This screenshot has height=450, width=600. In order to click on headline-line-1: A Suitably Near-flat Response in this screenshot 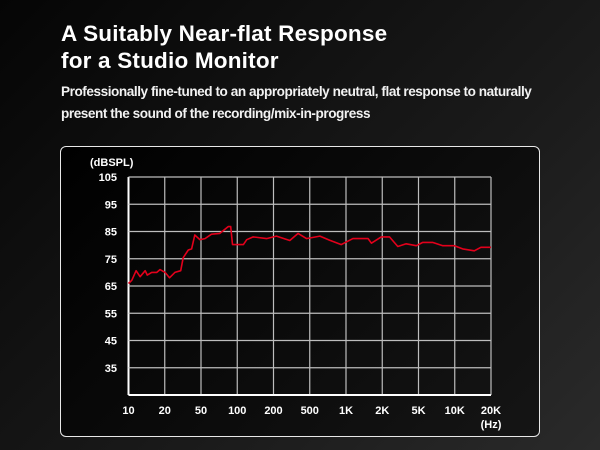, I will do `click(224, 33)`.